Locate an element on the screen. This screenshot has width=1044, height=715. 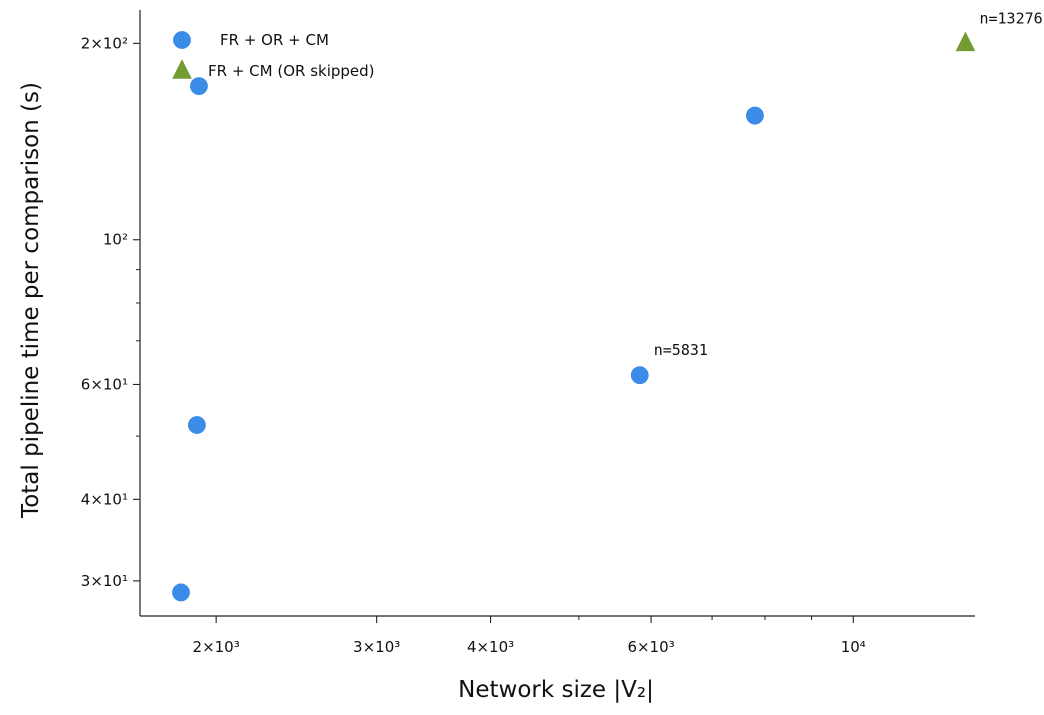
legend-label-fr-cm-or-skipped: FR + CM (OR skipped) is located at coordinates (291, 71).